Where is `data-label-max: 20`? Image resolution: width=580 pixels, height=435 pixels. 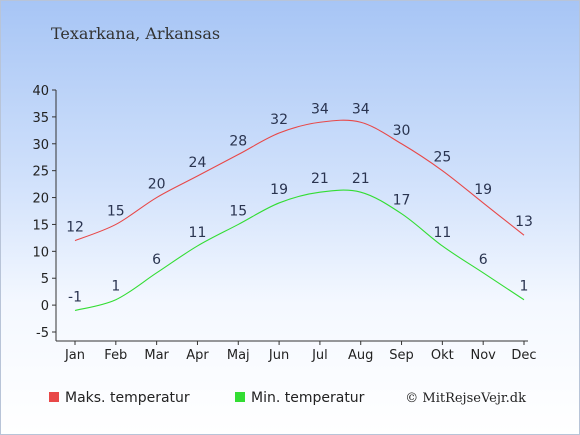 data-label-max: 20 is located at coordinates (157, 185).